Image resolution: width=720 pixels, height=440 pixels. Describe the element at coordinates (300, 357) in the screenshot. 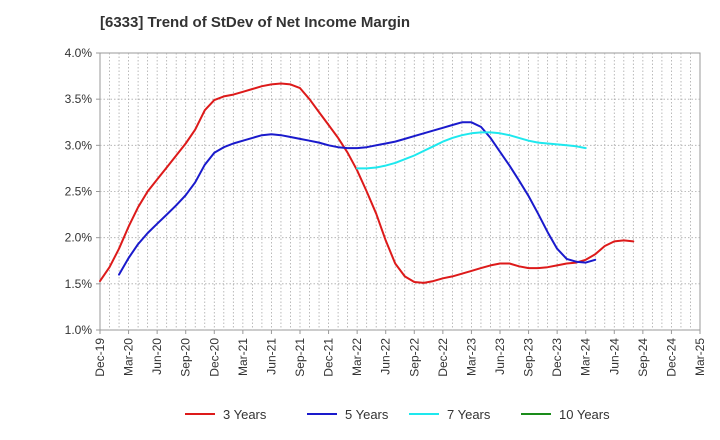

I see `x-tick-label: Sep-21` at that location.